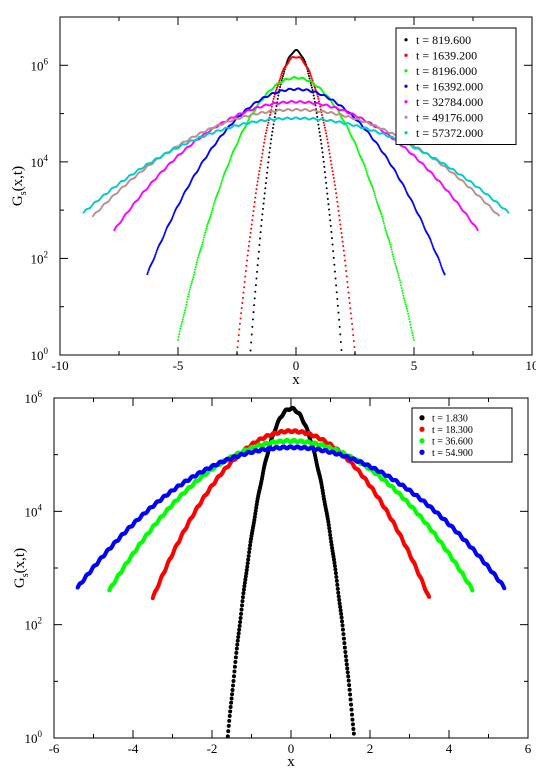 This screenshot has height=769, width=536. Describe the element at coordinates (531, 365) in the screenshot. I see `top-x-tick-label: 10` at that location.